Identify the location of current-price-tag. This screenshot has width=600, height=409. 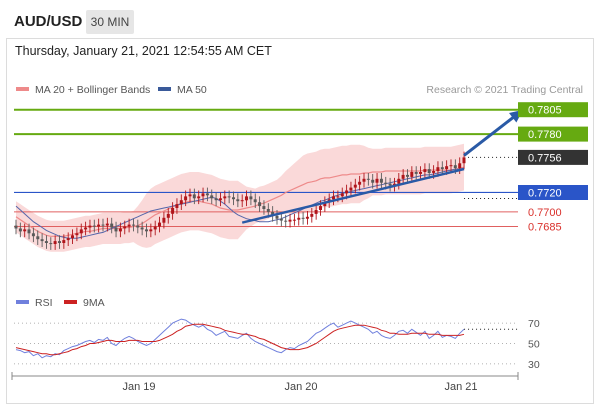
(553, 157).